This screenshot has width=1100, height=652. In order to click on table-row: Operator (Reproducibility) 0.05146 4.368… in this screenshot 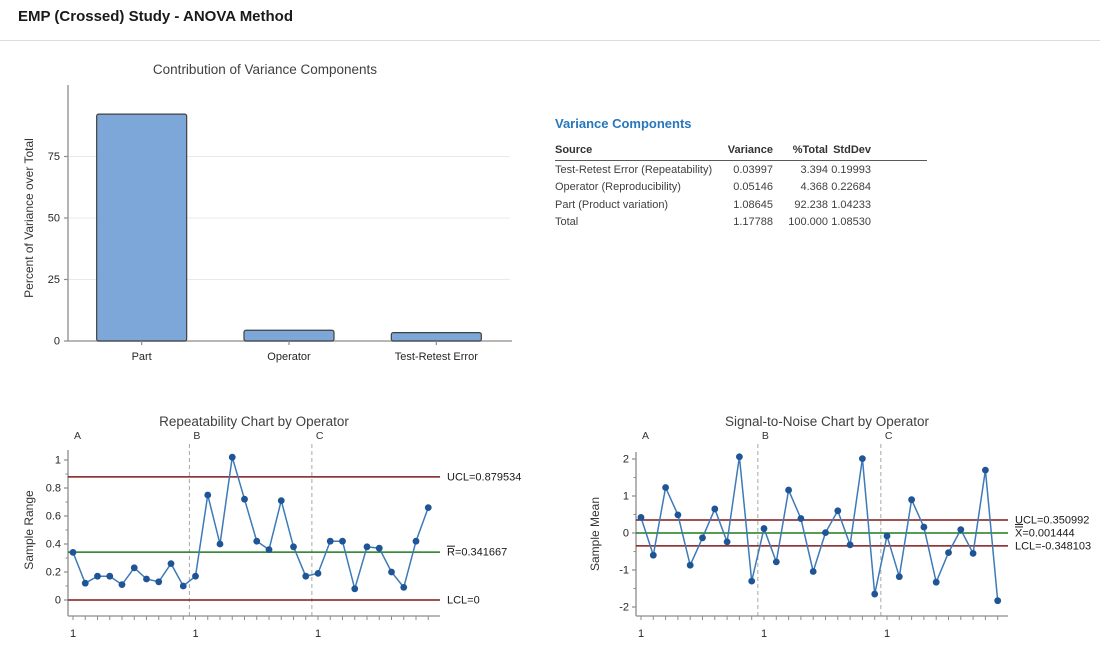, I will do `click(741, 188)`.